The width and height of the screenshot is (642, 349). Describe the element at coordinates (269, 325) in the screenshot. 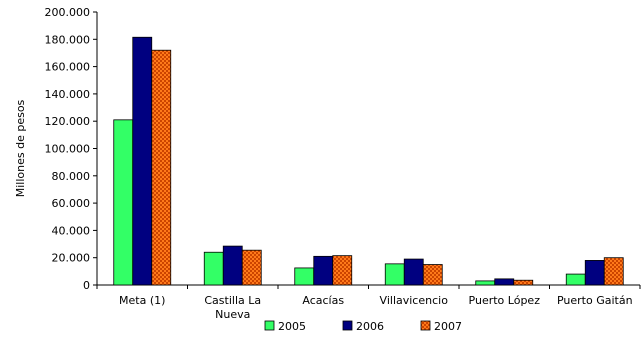

I see `legend-swatch-2005` at that location.